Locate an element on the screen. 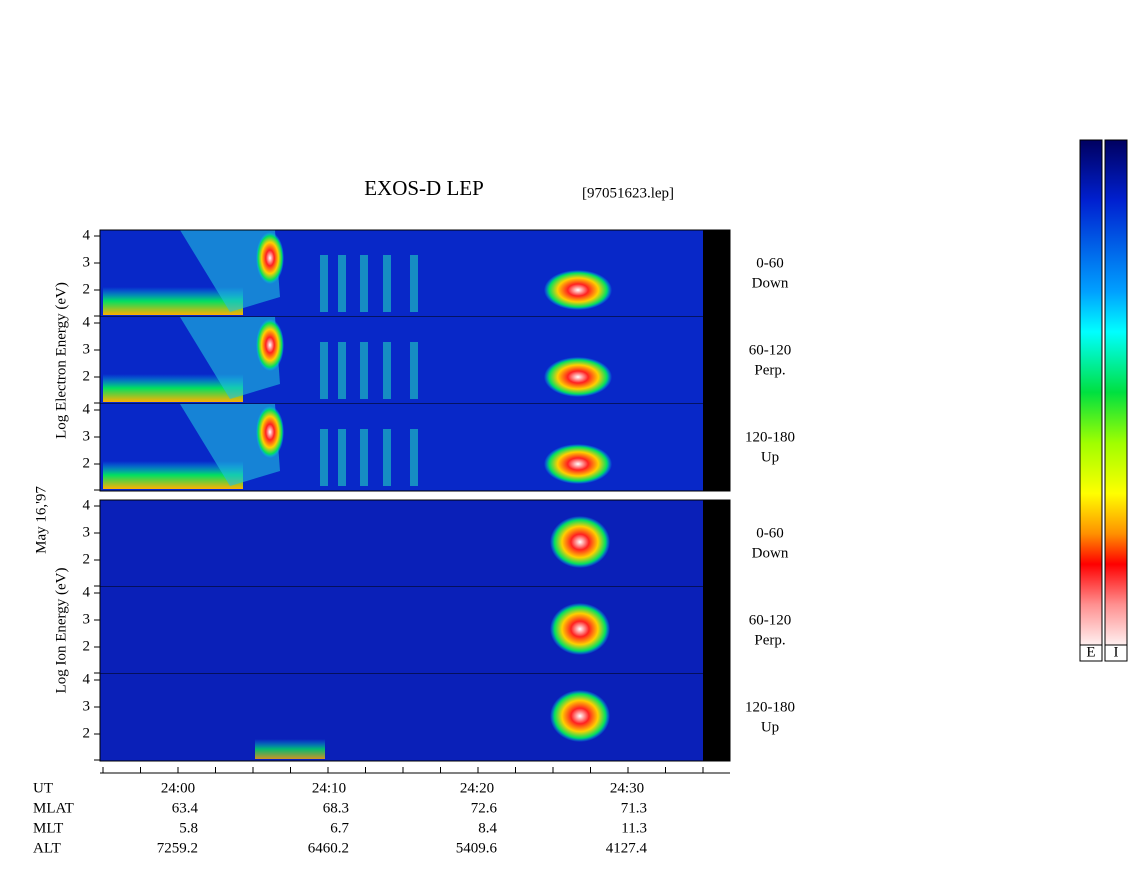 This screenshot has width=1130, height=875. row-name: ALT is located at coordinates (47, 848).